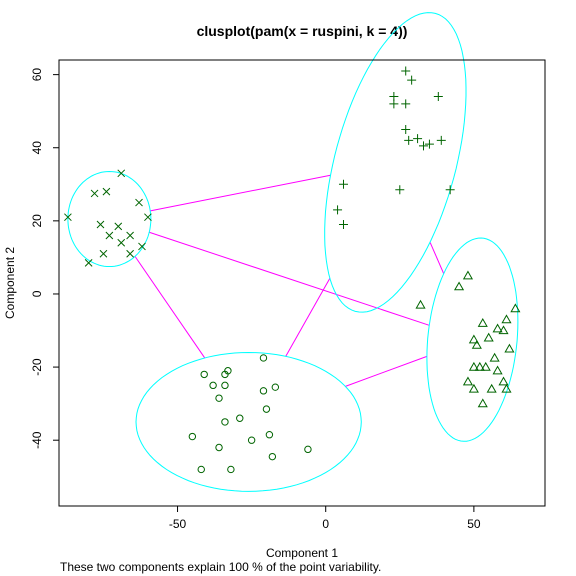  I want to click on x-tick-label: 0, so click(325, 524).